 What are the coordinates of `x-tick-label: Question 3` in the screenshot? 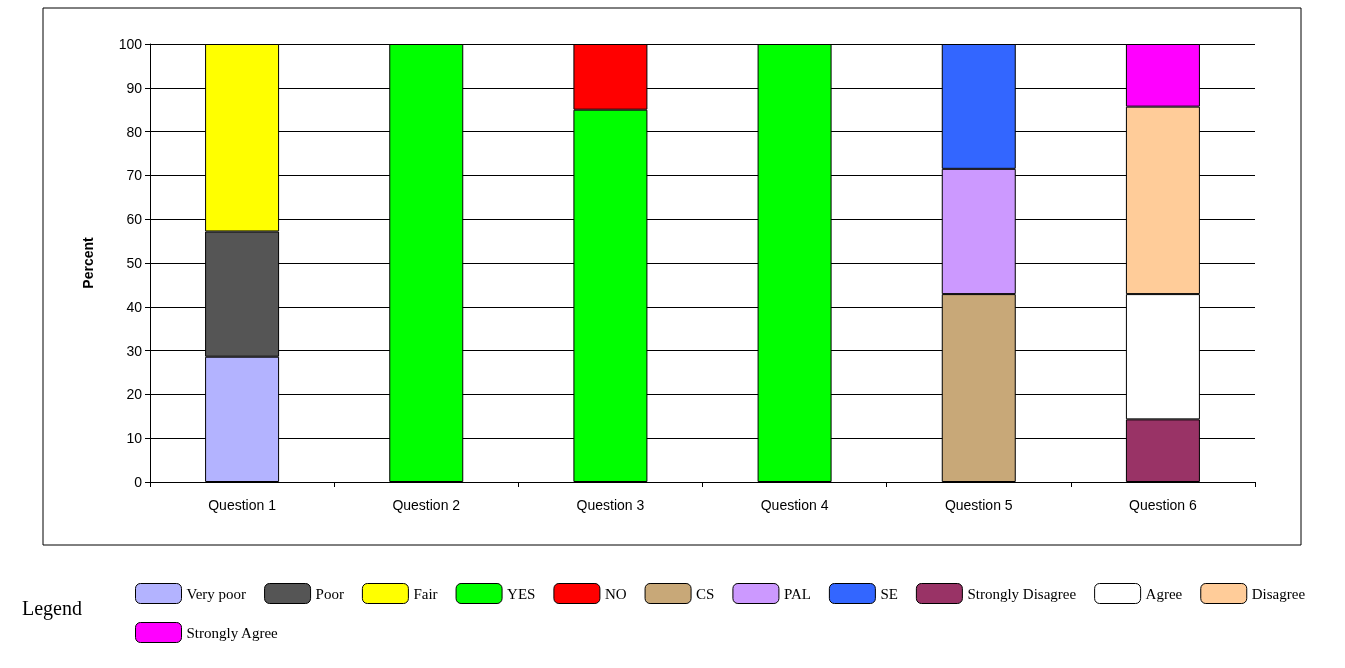 It's located at (610, 505).